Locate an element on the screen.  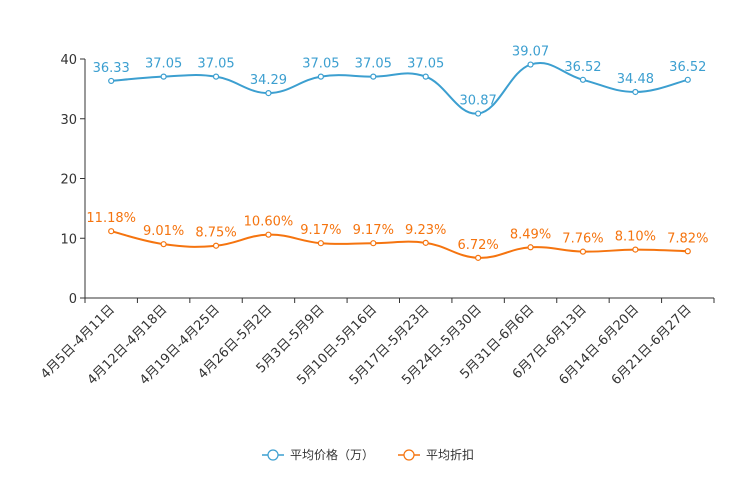
legend-label: 平均价格（万） is located at coordinates (332, 454).